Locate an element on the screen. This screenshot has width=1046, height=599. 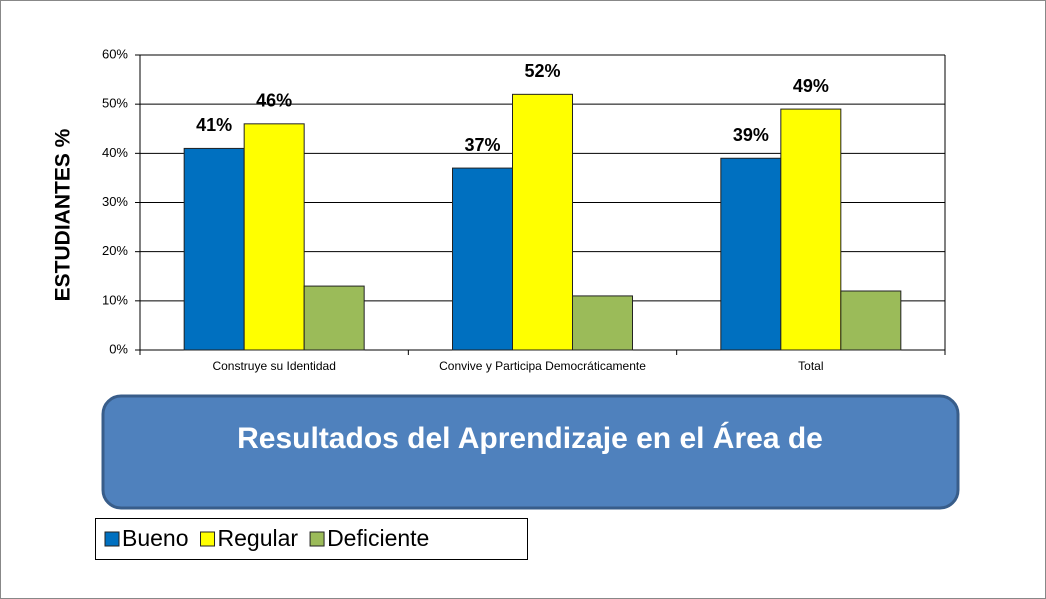
y-tick-label: 30% is located at coordinates (115, 201).